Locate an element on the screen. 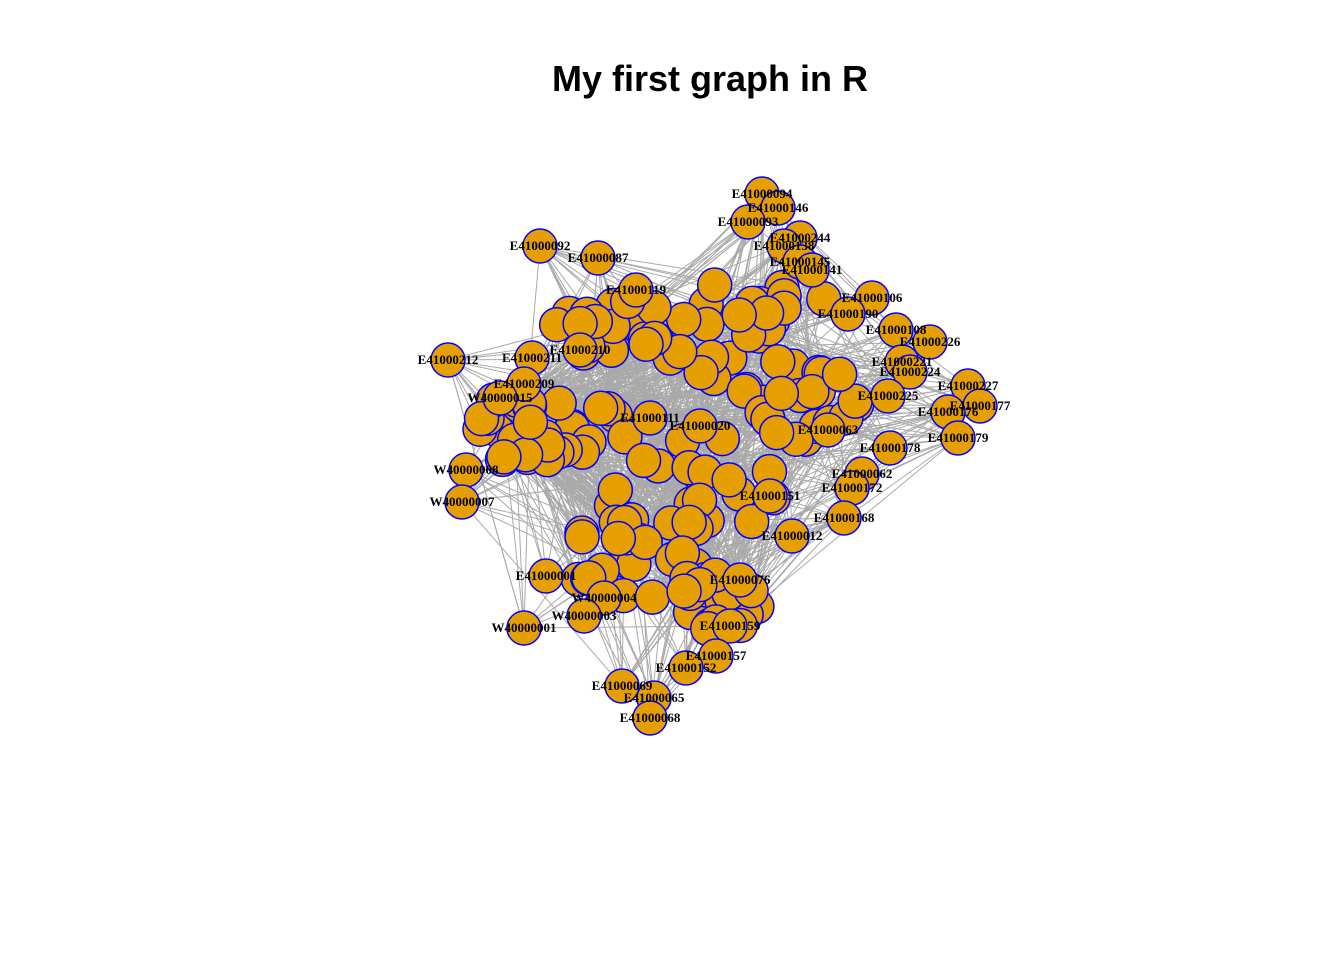 The width and height of the screenshot is (1344, 960). node-label-e41000094: E41000094 is located at coordinates (762, 193).